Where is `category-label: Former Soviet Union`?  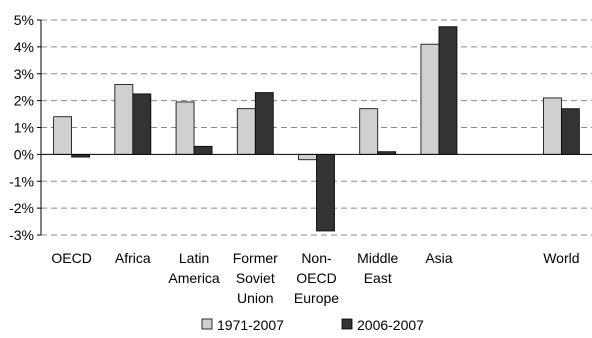
category-label: Former Soviet Union is located at coordinates (255, 278).